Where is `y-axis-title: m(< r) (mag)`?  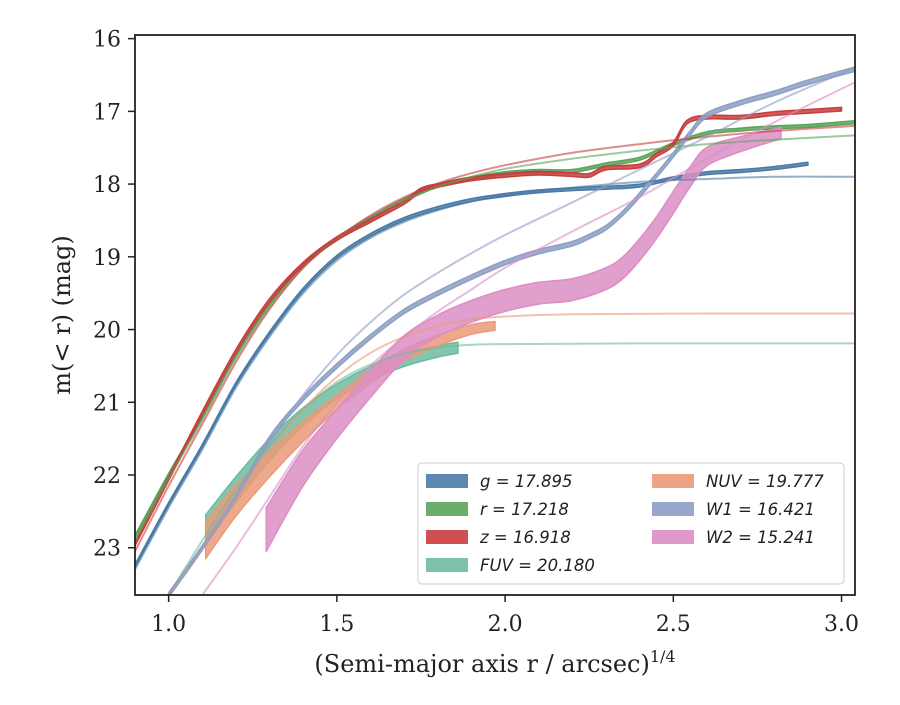 y-axis-title: m(< r) (mag) is located at coordinates (62, 314).